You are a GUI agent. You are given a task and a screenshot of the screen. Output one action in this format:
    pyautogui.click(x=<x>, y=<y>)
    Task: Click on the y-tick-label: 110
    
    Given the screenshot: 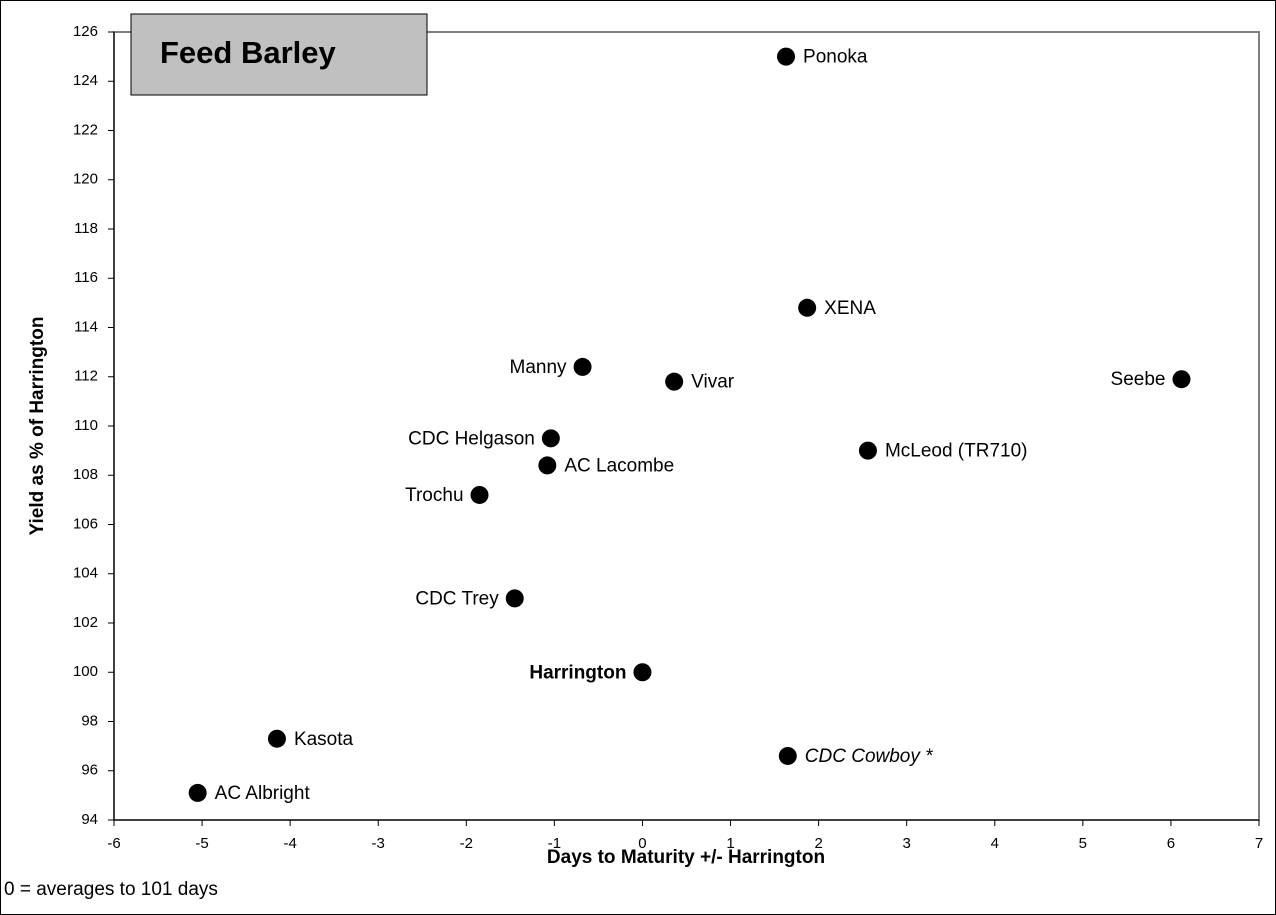 What is the action you would take?
    pyautogui.click(x=86, y=425)
    